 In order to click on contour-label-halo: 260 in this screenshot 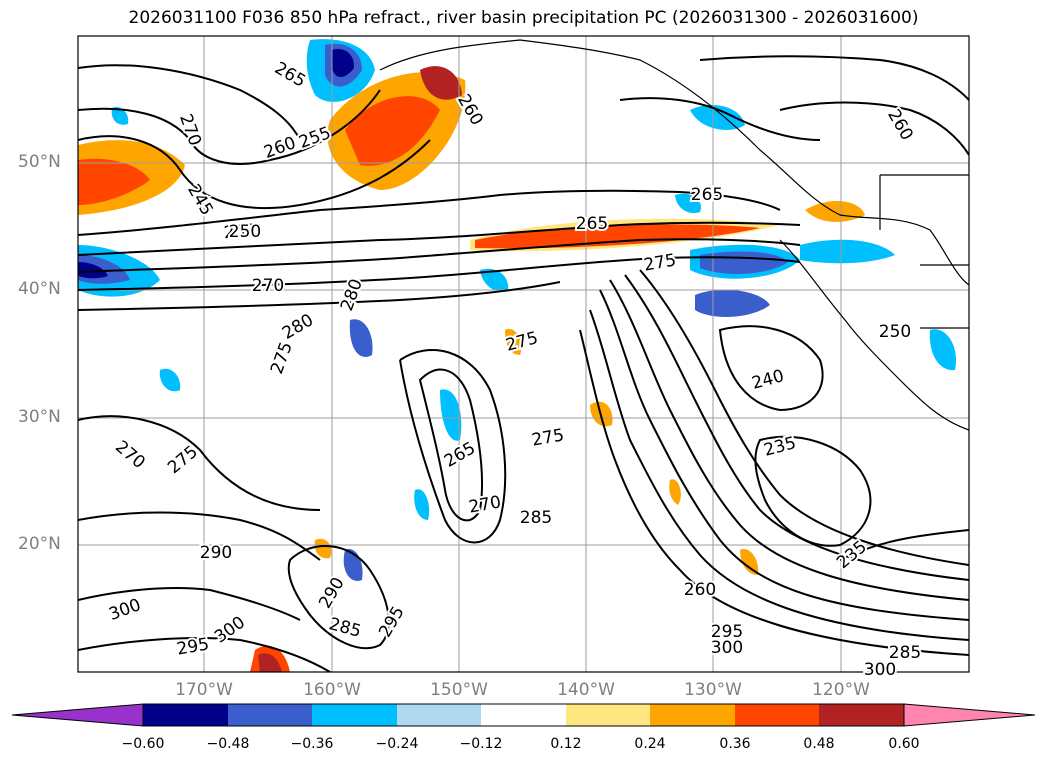, I will do `click(700, 590)`.